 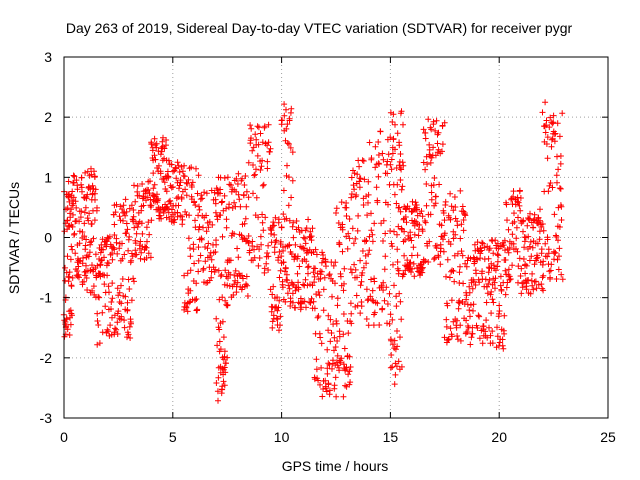 What do you see at coordinates (46, 418) in the screenshot?
I see `y-tick-label: -3` at bounding box center [46, 418].